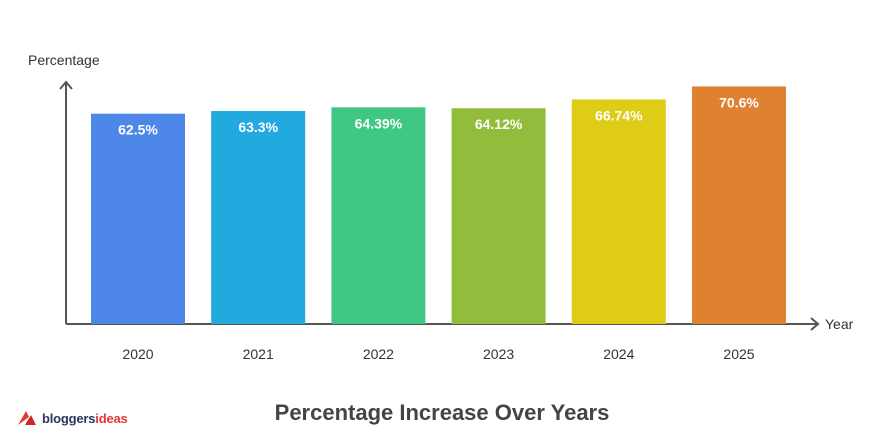  What do you see at coordinates (815, 324) in the screenshot?
I see `x-axis-arrow` at bounding box center [815, 324].